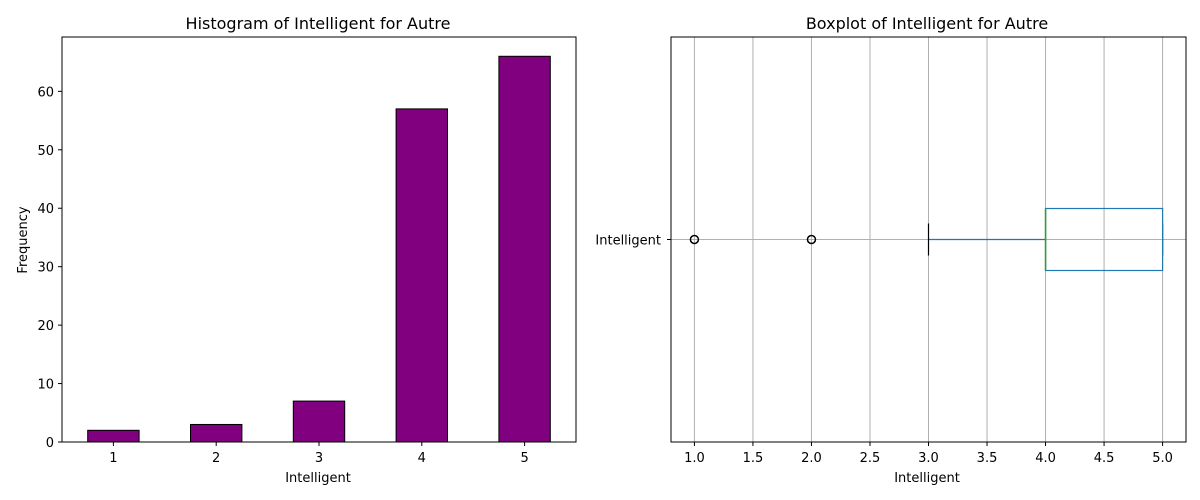 The width and height of the screenshot is (1200, 500). I want to click on boxplot-x-tick-label: 3.0, so click(928, 458).